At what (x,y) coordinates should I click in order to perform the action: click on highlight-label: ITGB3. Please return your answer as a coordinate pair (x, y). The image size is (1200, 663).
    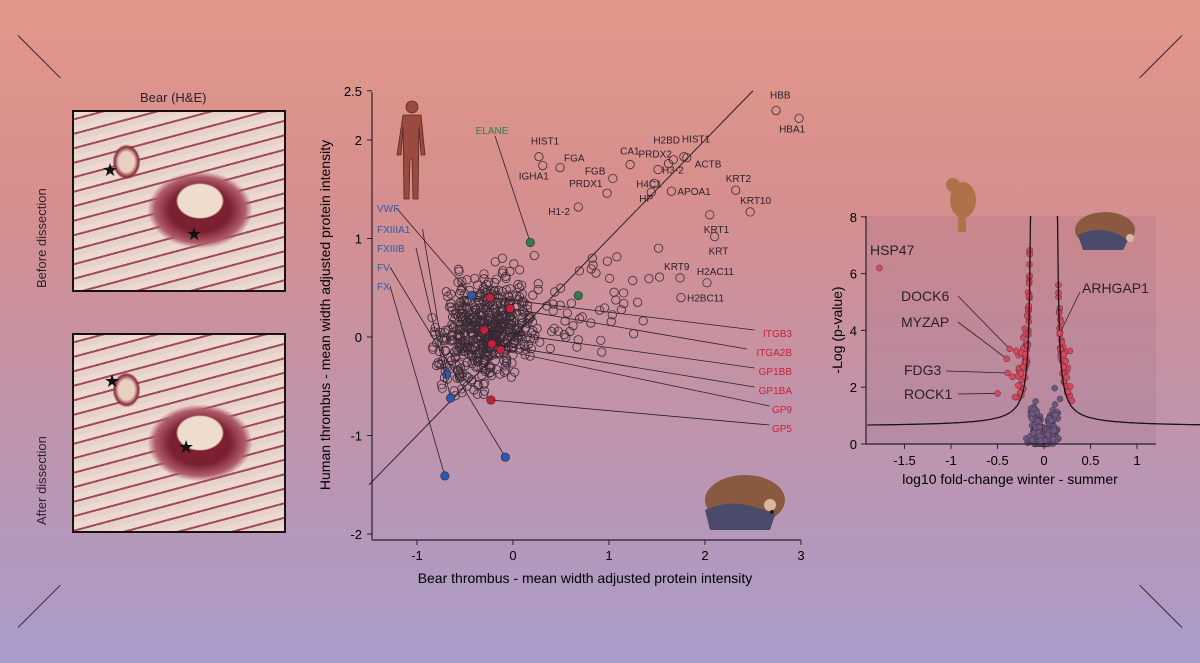
    Looking at the image, I should click on (777, 334).